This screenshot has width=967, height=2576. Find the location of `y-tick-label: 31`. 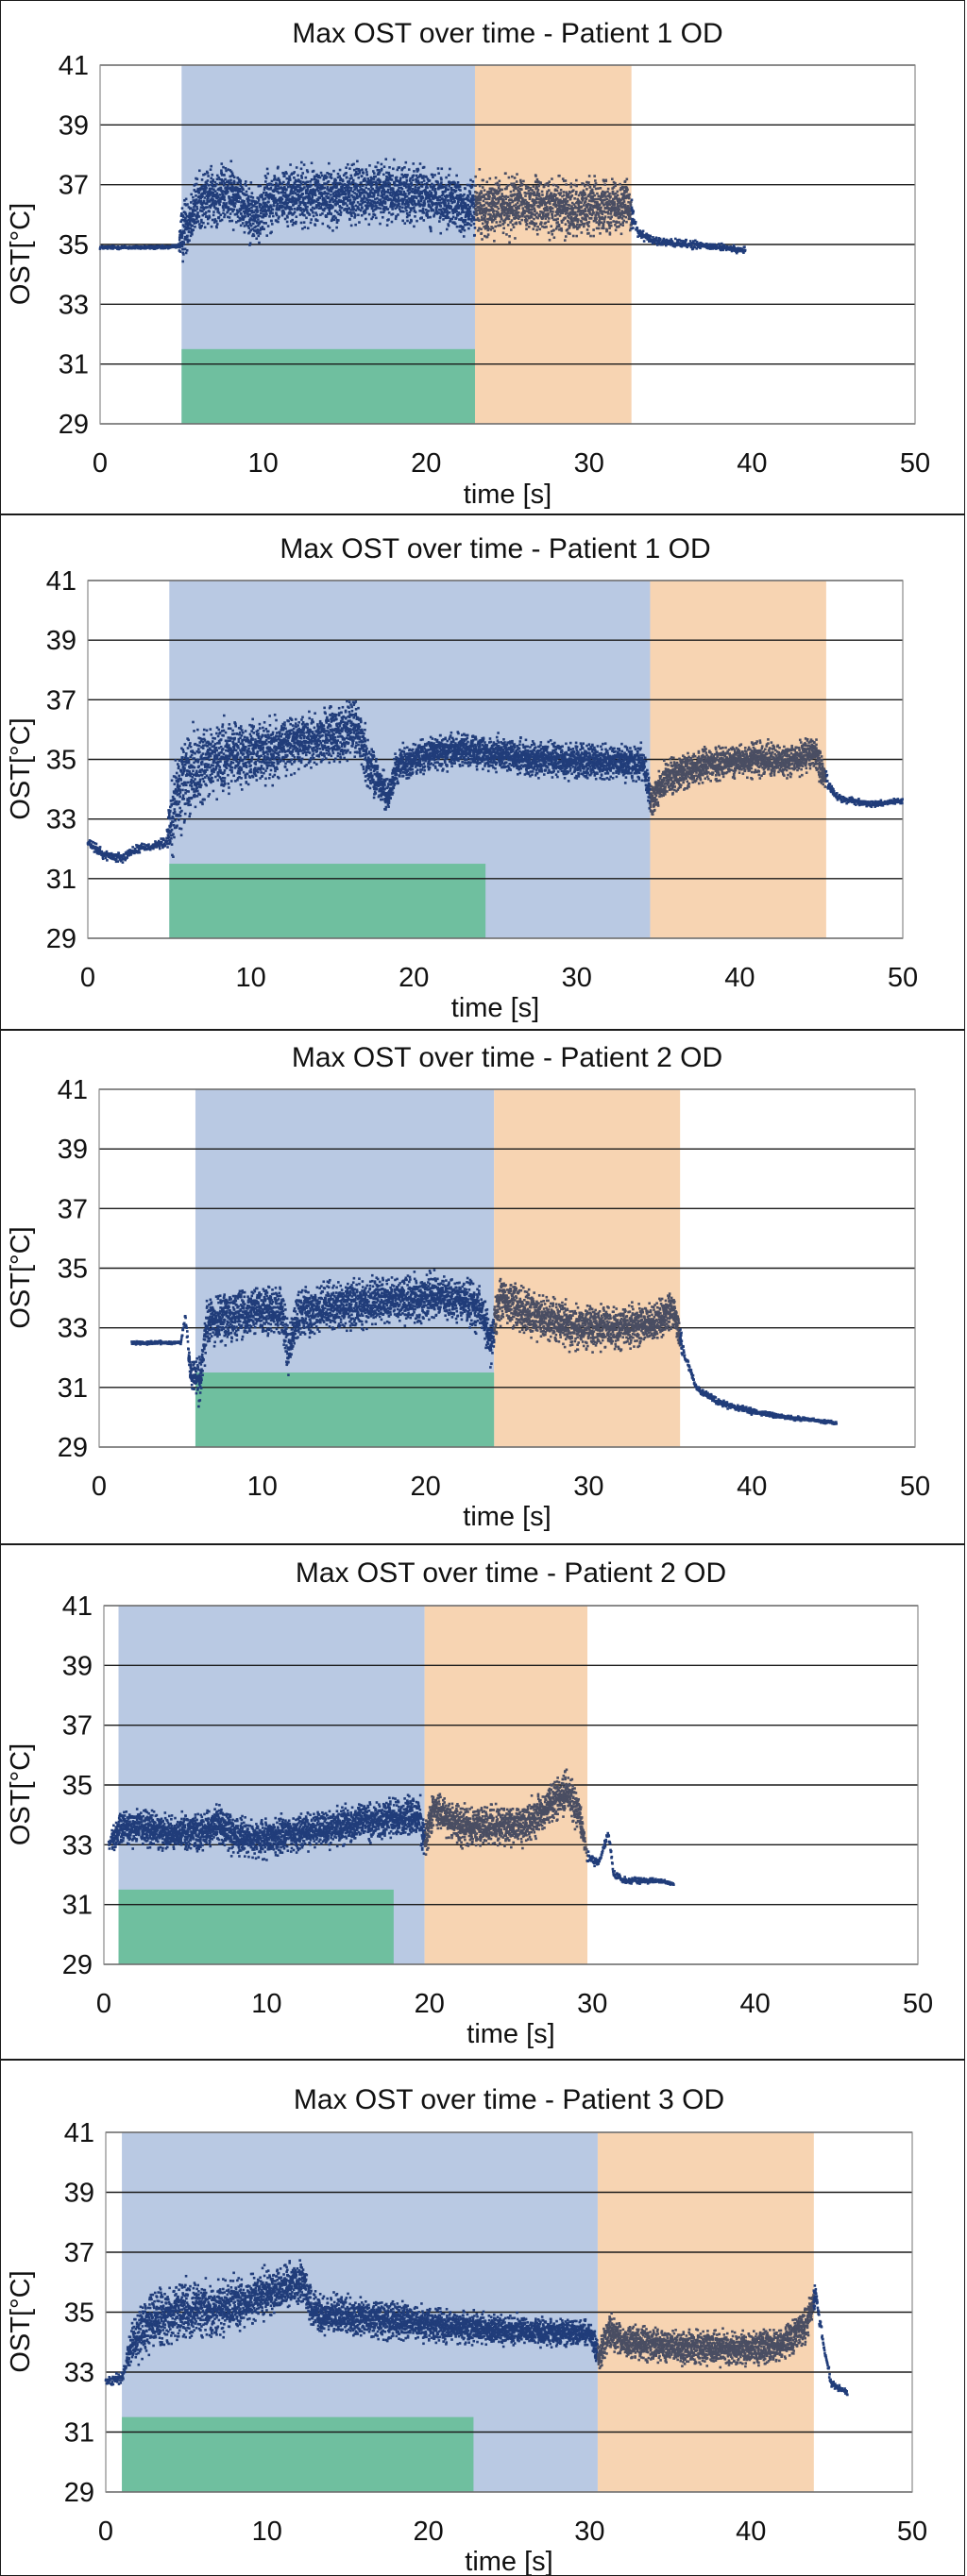

y-tick-label: 31 is located at coordinates (74, 365).